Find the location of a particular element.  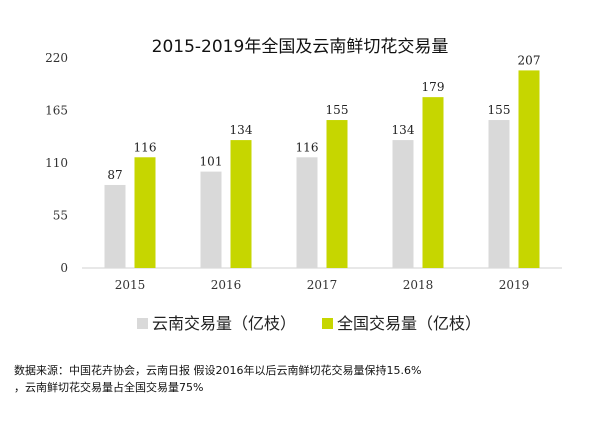

bar-yunnan-2016 is located at coordinates (211, 219).